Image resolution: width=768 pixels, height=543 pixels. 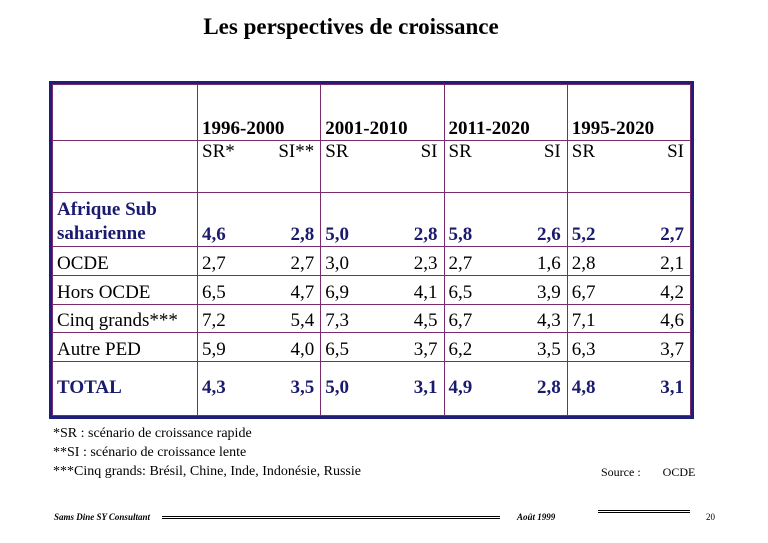 I want to click on period-header: 1995-2020, so click(x=629, y=112).